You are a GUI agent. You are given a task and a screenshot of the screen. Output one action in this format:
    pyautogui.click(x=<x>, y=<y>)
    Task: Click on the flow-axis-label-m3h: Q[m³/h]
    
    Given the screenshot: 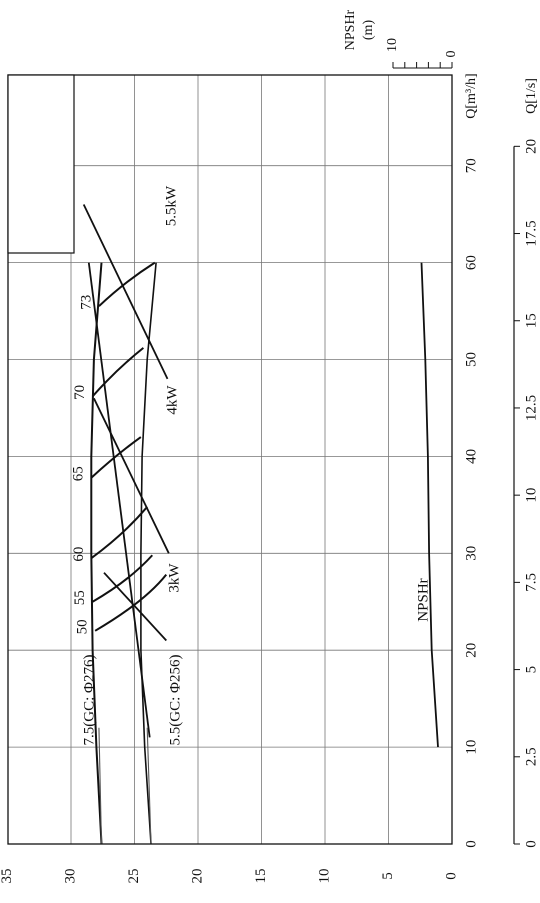 What is the action you would take?
    pyautogui.click(x=471, y=95)
    